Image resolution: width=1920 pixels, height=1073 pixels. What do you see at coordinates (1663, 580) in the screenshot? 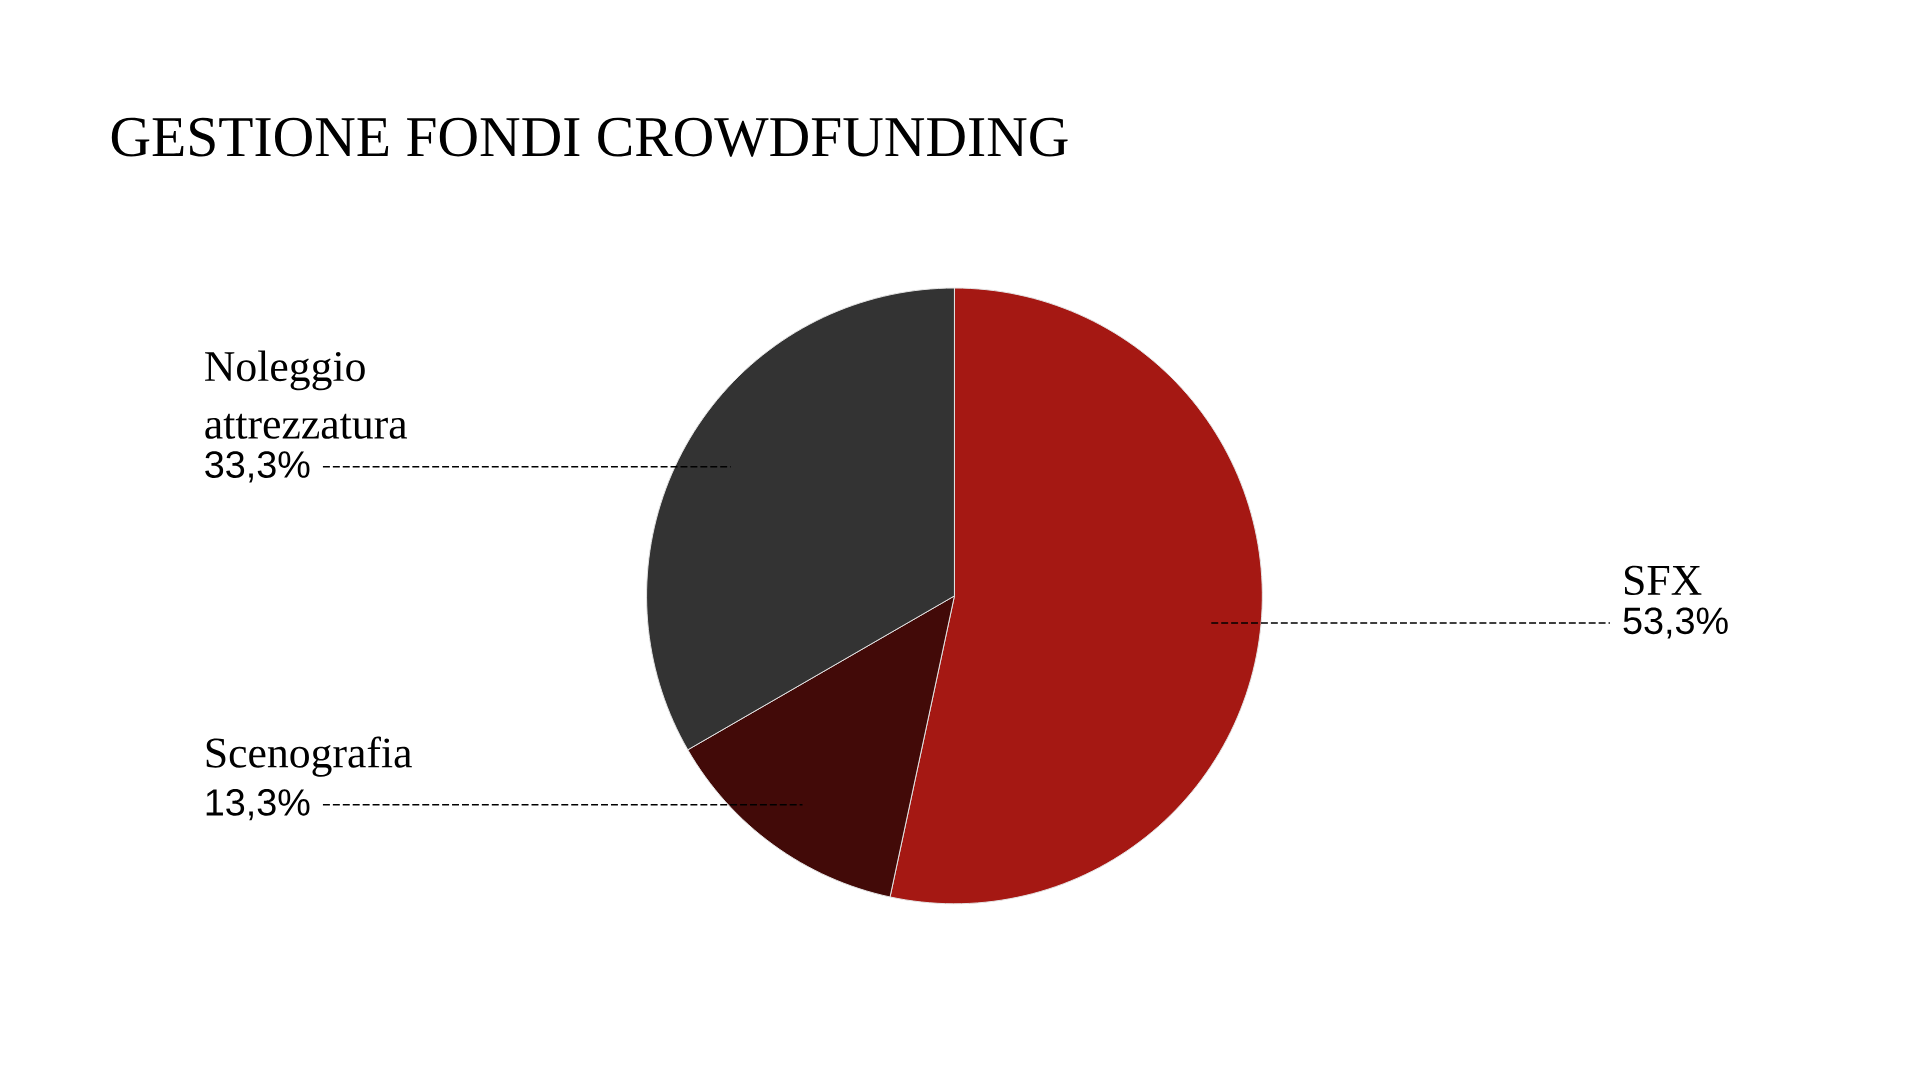
I see `slice-label: SFX` at bounding box center [1663, 580].